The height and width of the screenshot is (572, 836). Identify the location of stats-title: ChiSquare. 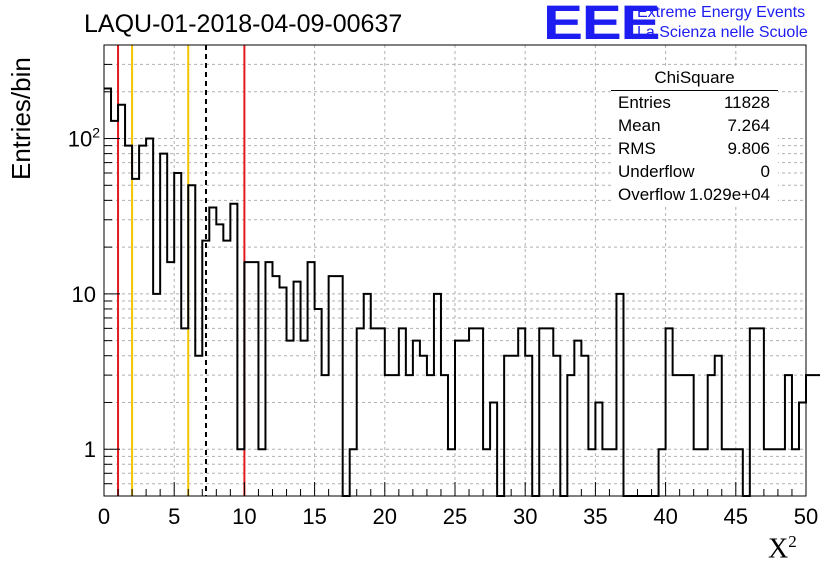
(694, 77).